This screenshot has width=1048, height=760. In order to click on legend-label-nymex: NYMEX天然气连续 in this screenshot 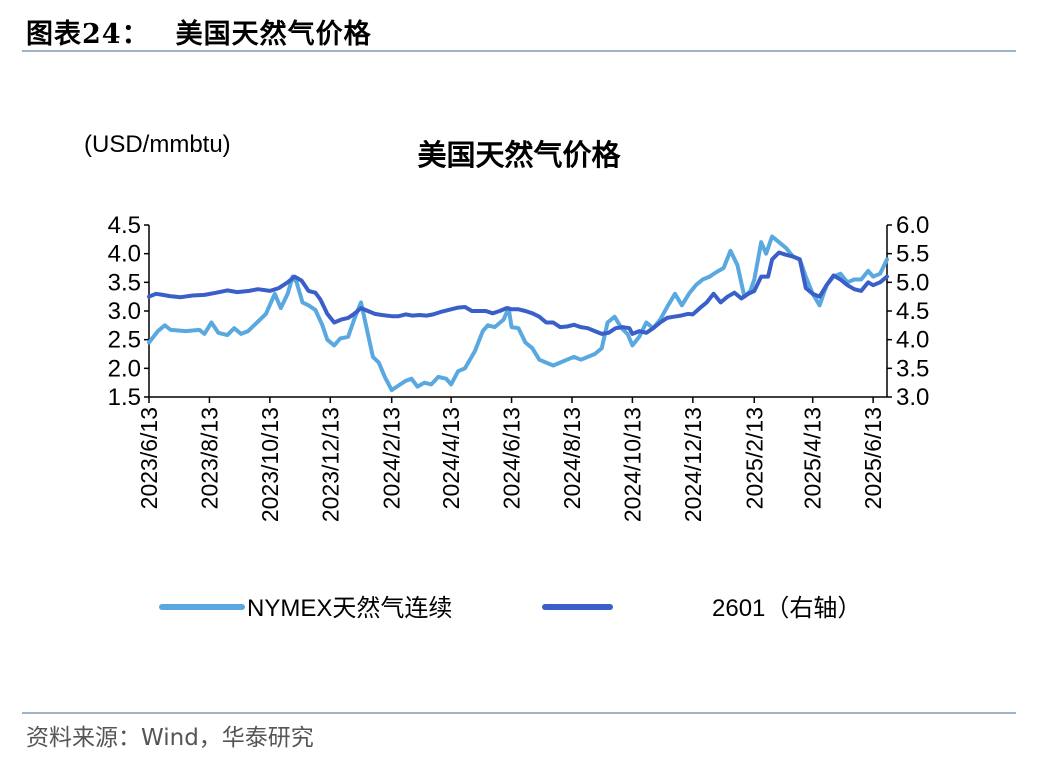, I will do `click(349, 608)`.